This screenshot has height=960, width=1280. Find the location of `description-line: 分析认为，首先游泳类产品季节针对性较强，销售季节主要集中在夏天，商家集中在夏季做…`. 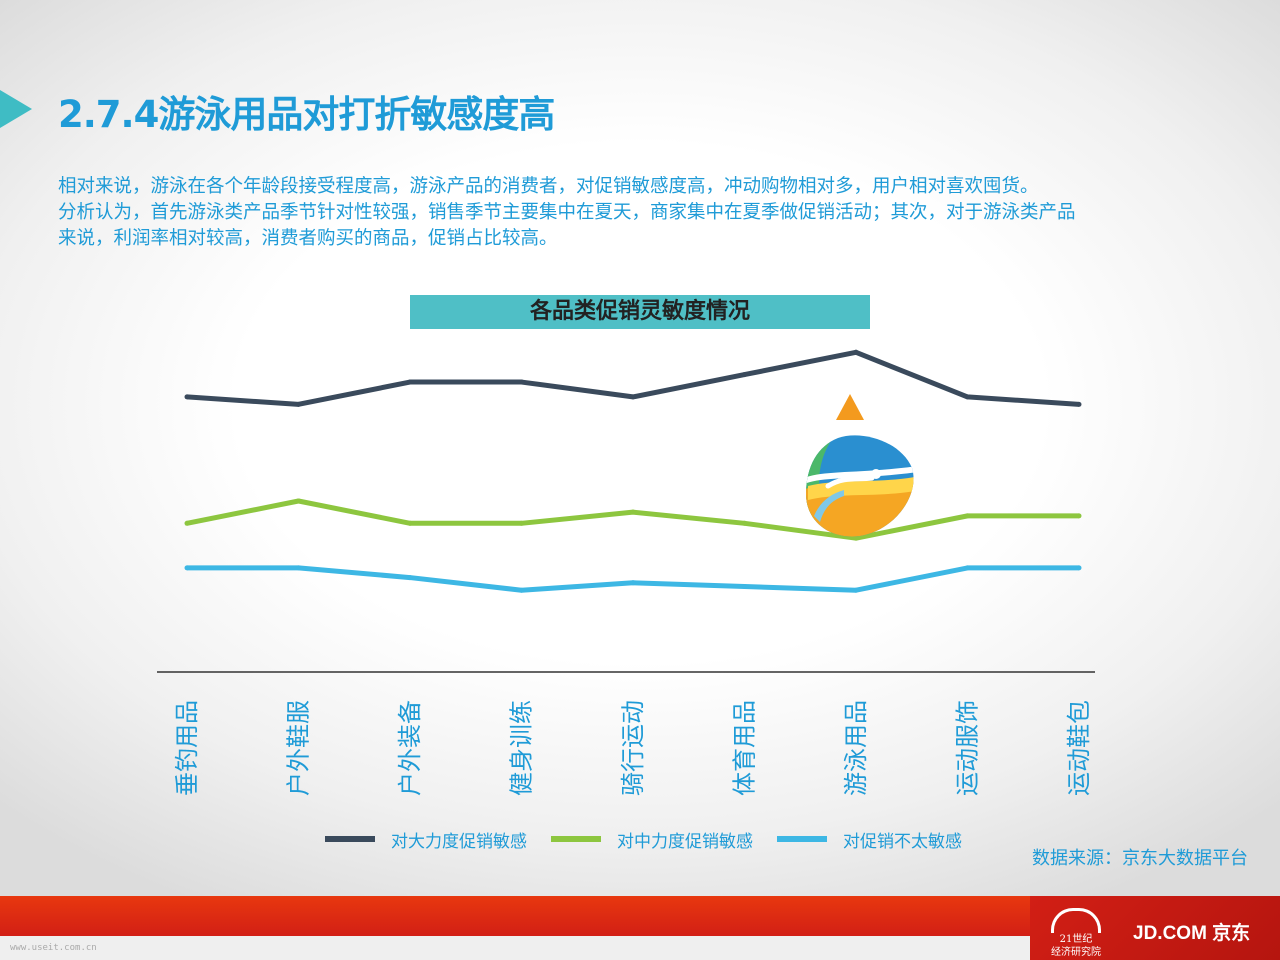

description-line: 分析认为，首先游泳类产品季节针对性较强，销售季节主要集中在夏天，商家集中在夏季做… is located at coordinates (567, 212).